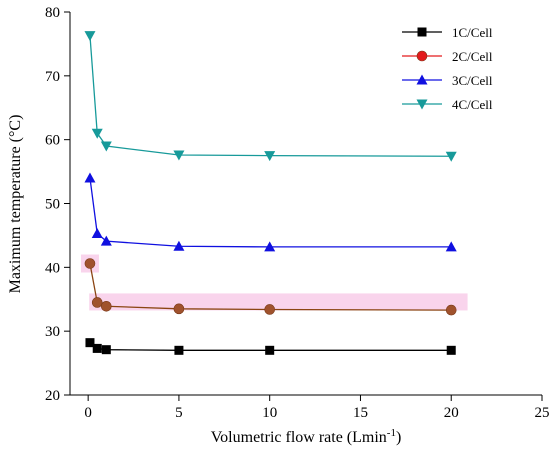  What do you see at coordinates (542, 413) in the screenshot?
I see `x-tick-label: 25` at bounding box center [542, 413].